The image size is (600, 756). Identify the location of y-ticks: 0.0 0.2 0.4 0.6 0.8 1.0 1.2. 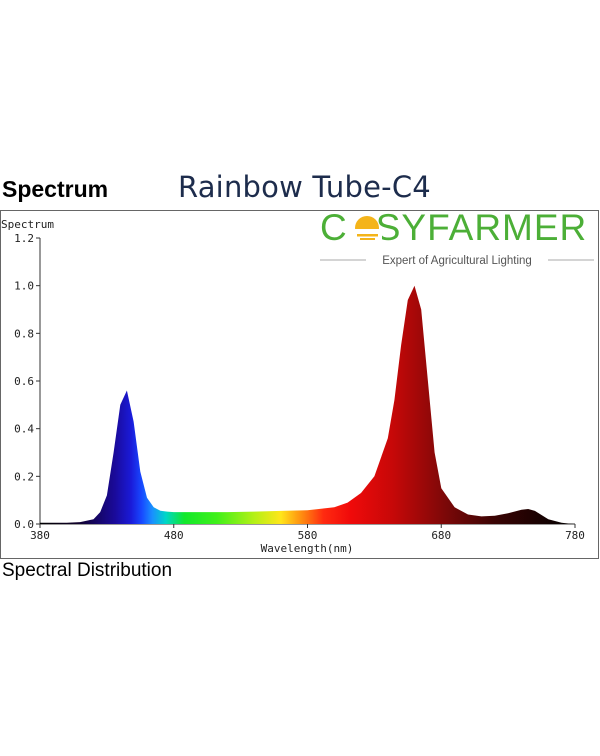
(27, 381).